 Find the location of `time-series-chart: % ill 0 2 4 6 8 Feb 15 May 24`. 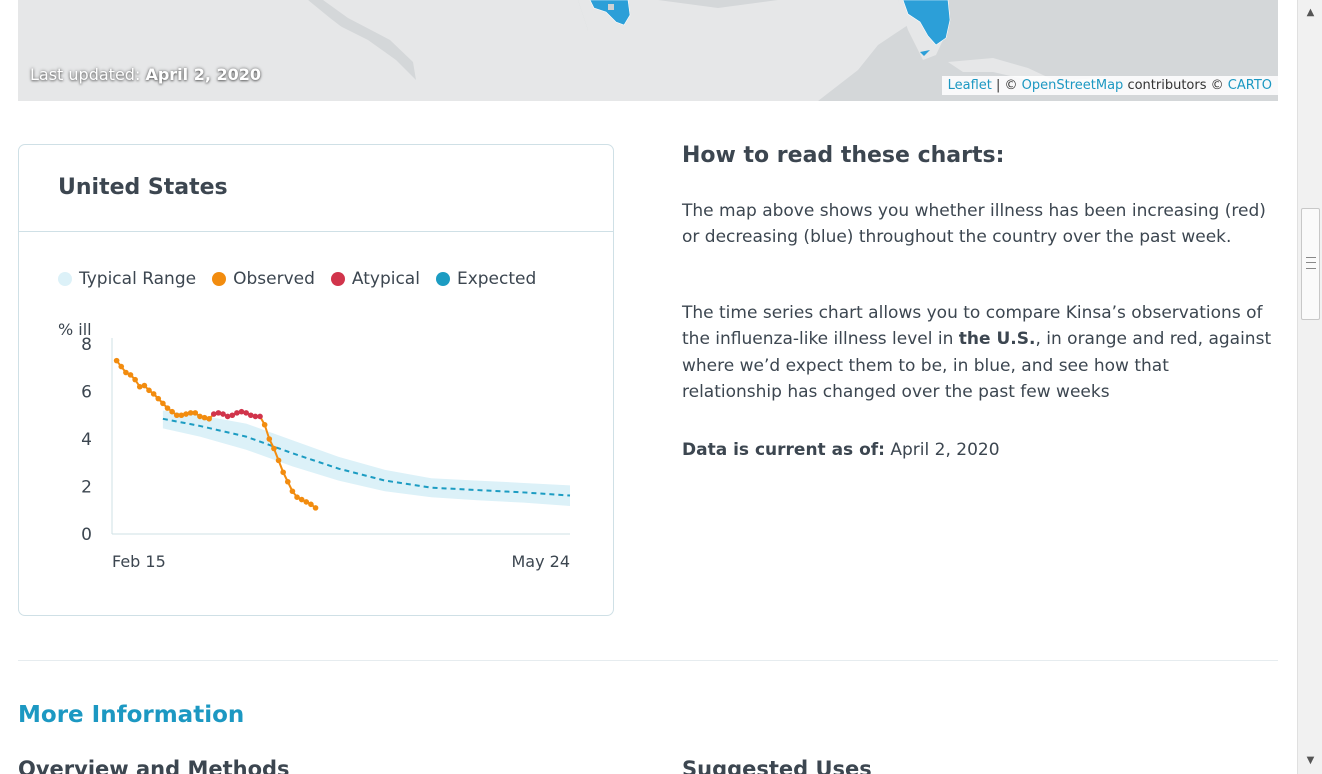

time-series-chart: % ill 0 2 4 6 8 Feb 15 May 24 is located at coordinates (314, 445).